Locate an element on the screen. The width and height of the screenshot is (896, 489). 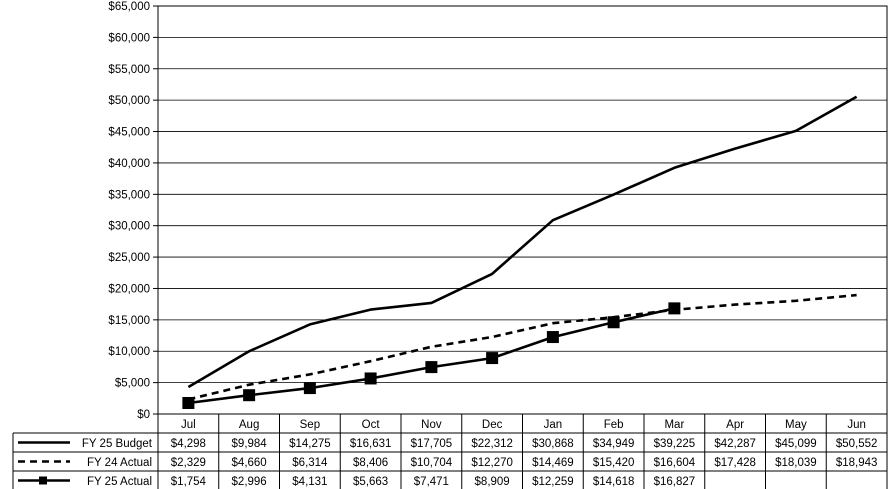
data-label: $6,314 is located at coordinates (310, 463).